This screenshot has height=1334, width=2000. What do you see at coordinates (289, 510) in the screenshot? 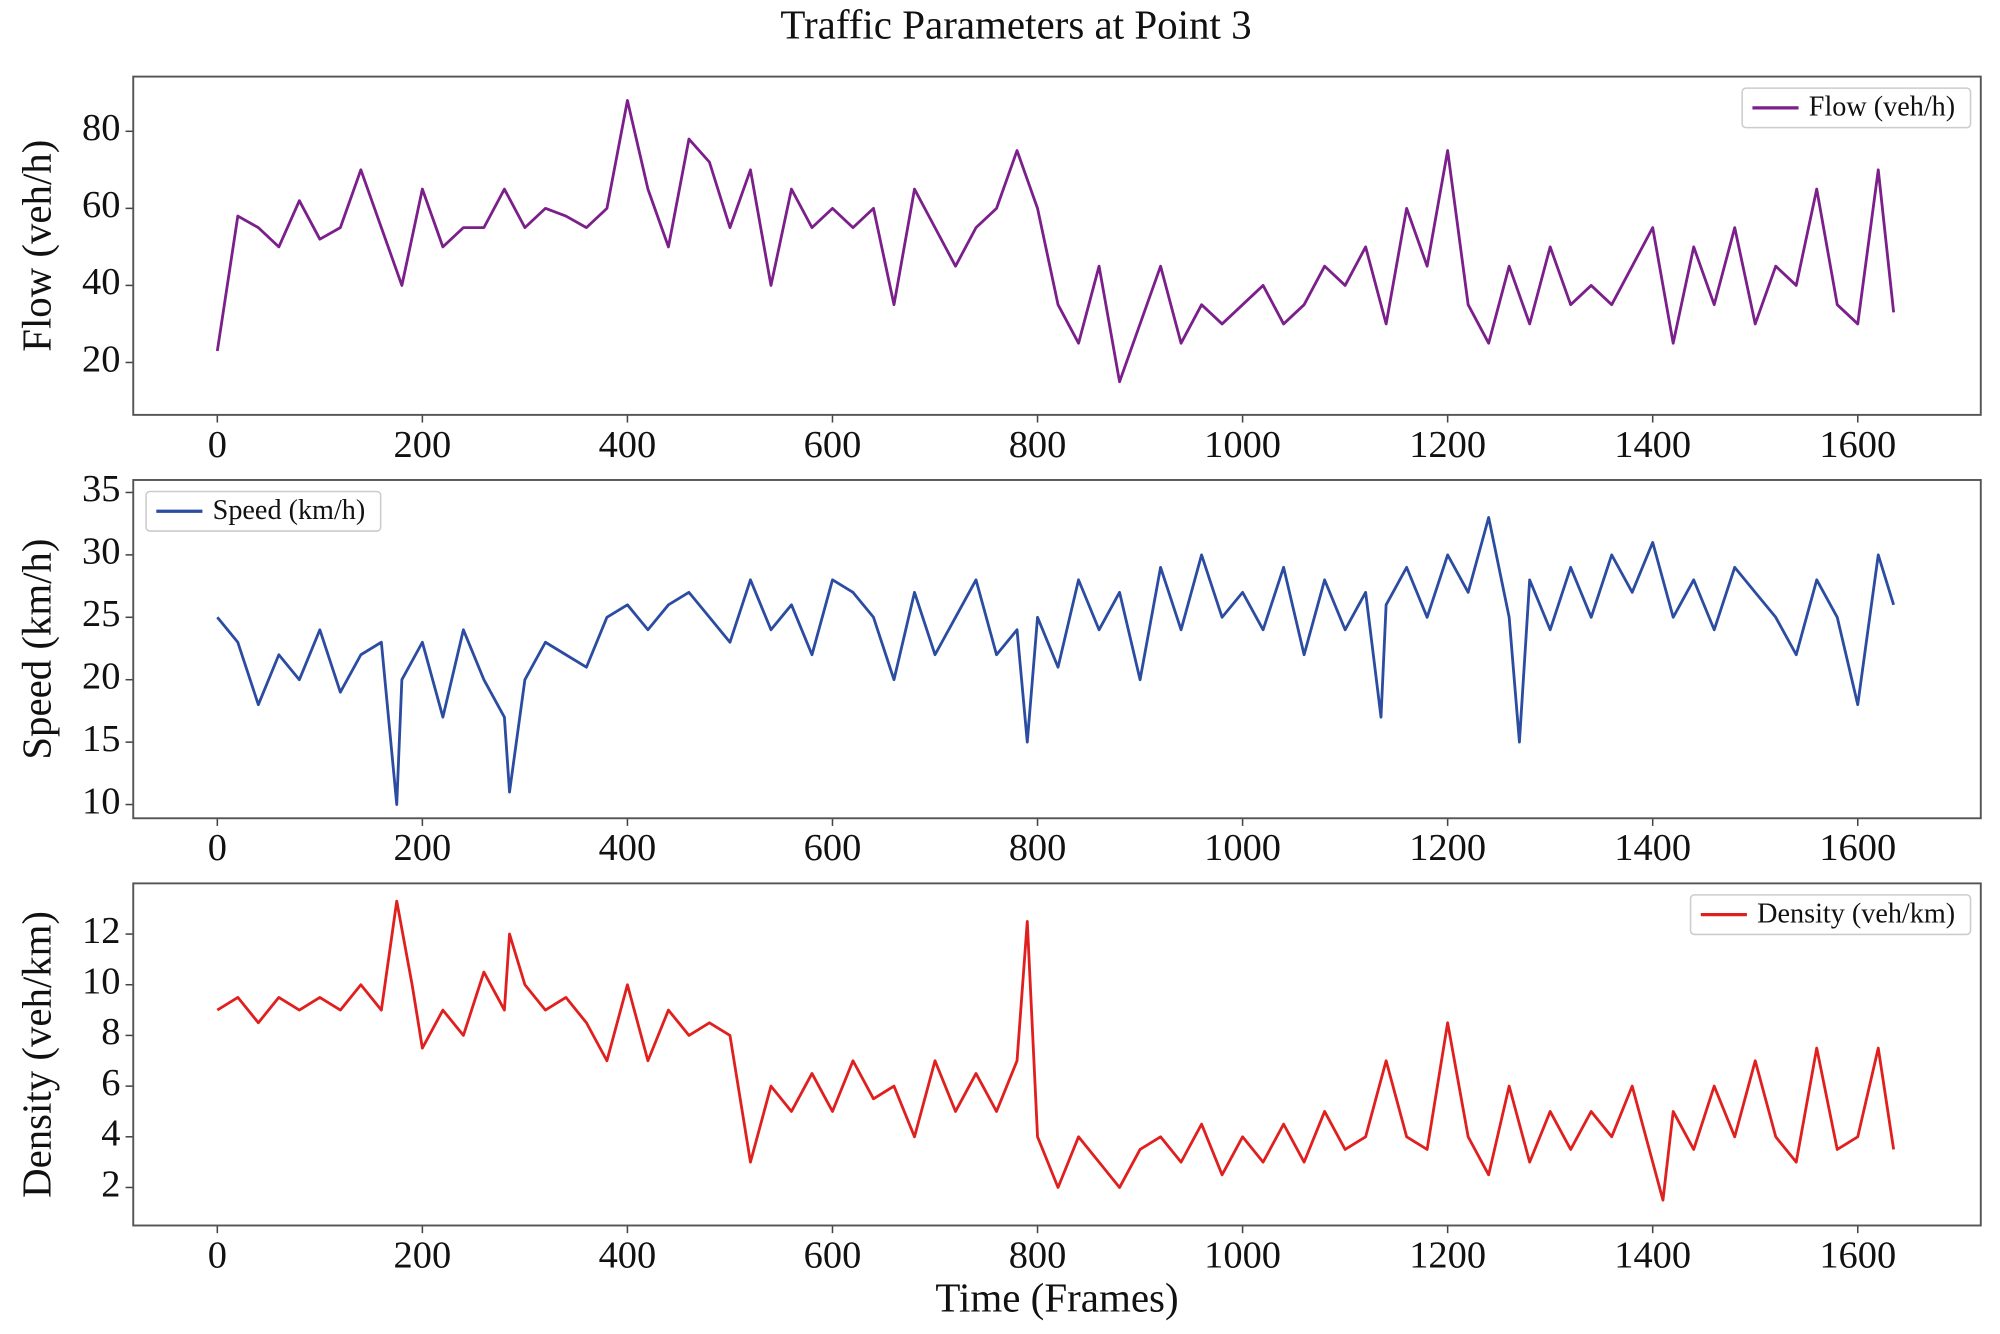
I see `legend-label: Speed (km/h)` at bounding box center [289, 510].